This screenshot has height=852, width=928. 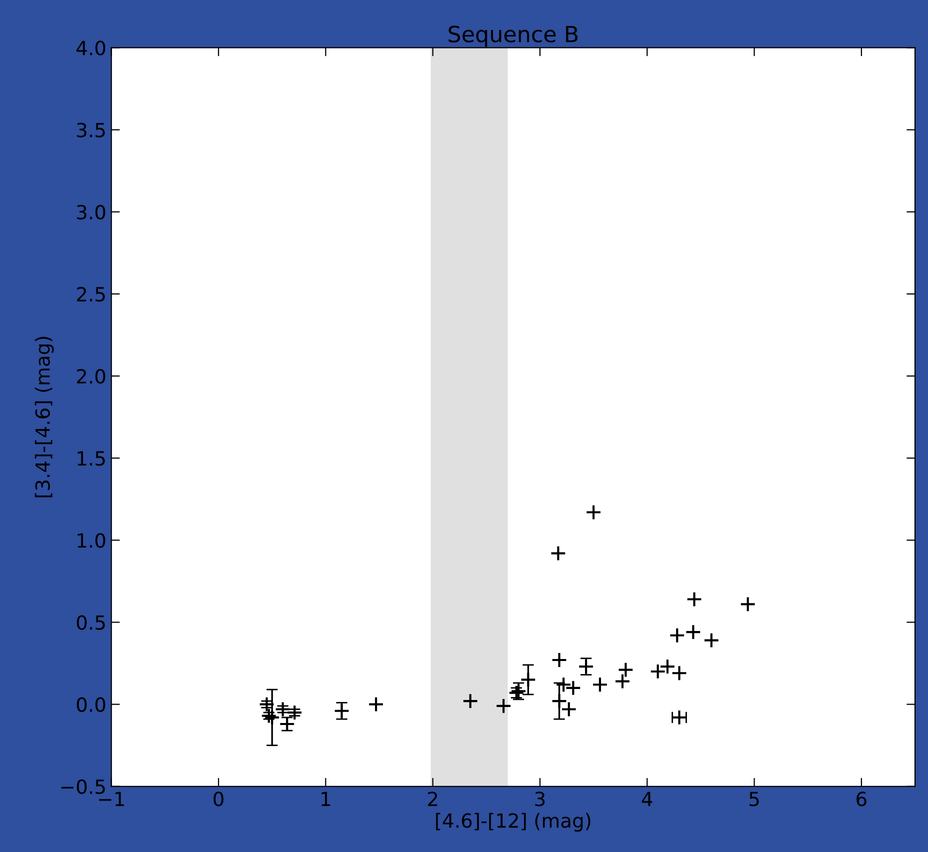 What do you see at coordinates (91, 48) in the screenshot?
I see `y-tick-label: 4.0` at bounding box center [91, 48].